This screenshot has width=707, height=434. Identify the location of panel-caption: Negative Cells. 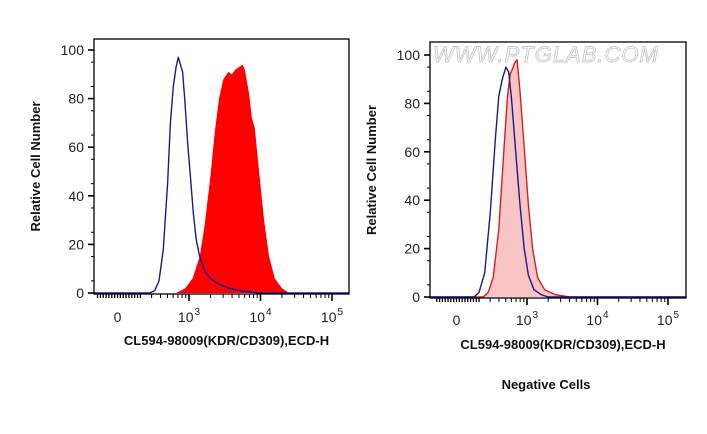
(546, 384).